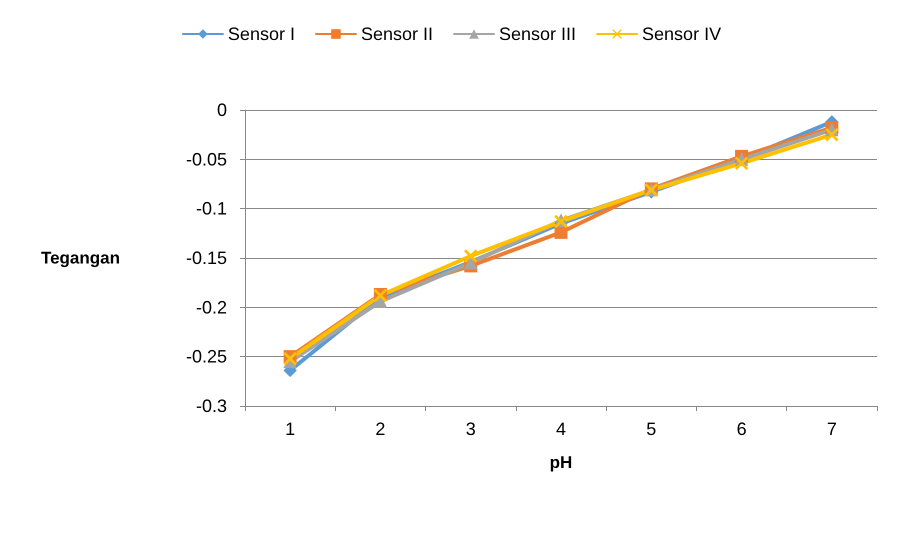 This screenshot has width=903, height=535. Describe the element at coordinates (682, 34) in the screenshot. I see `legend-label: Sensor IV` at that location.